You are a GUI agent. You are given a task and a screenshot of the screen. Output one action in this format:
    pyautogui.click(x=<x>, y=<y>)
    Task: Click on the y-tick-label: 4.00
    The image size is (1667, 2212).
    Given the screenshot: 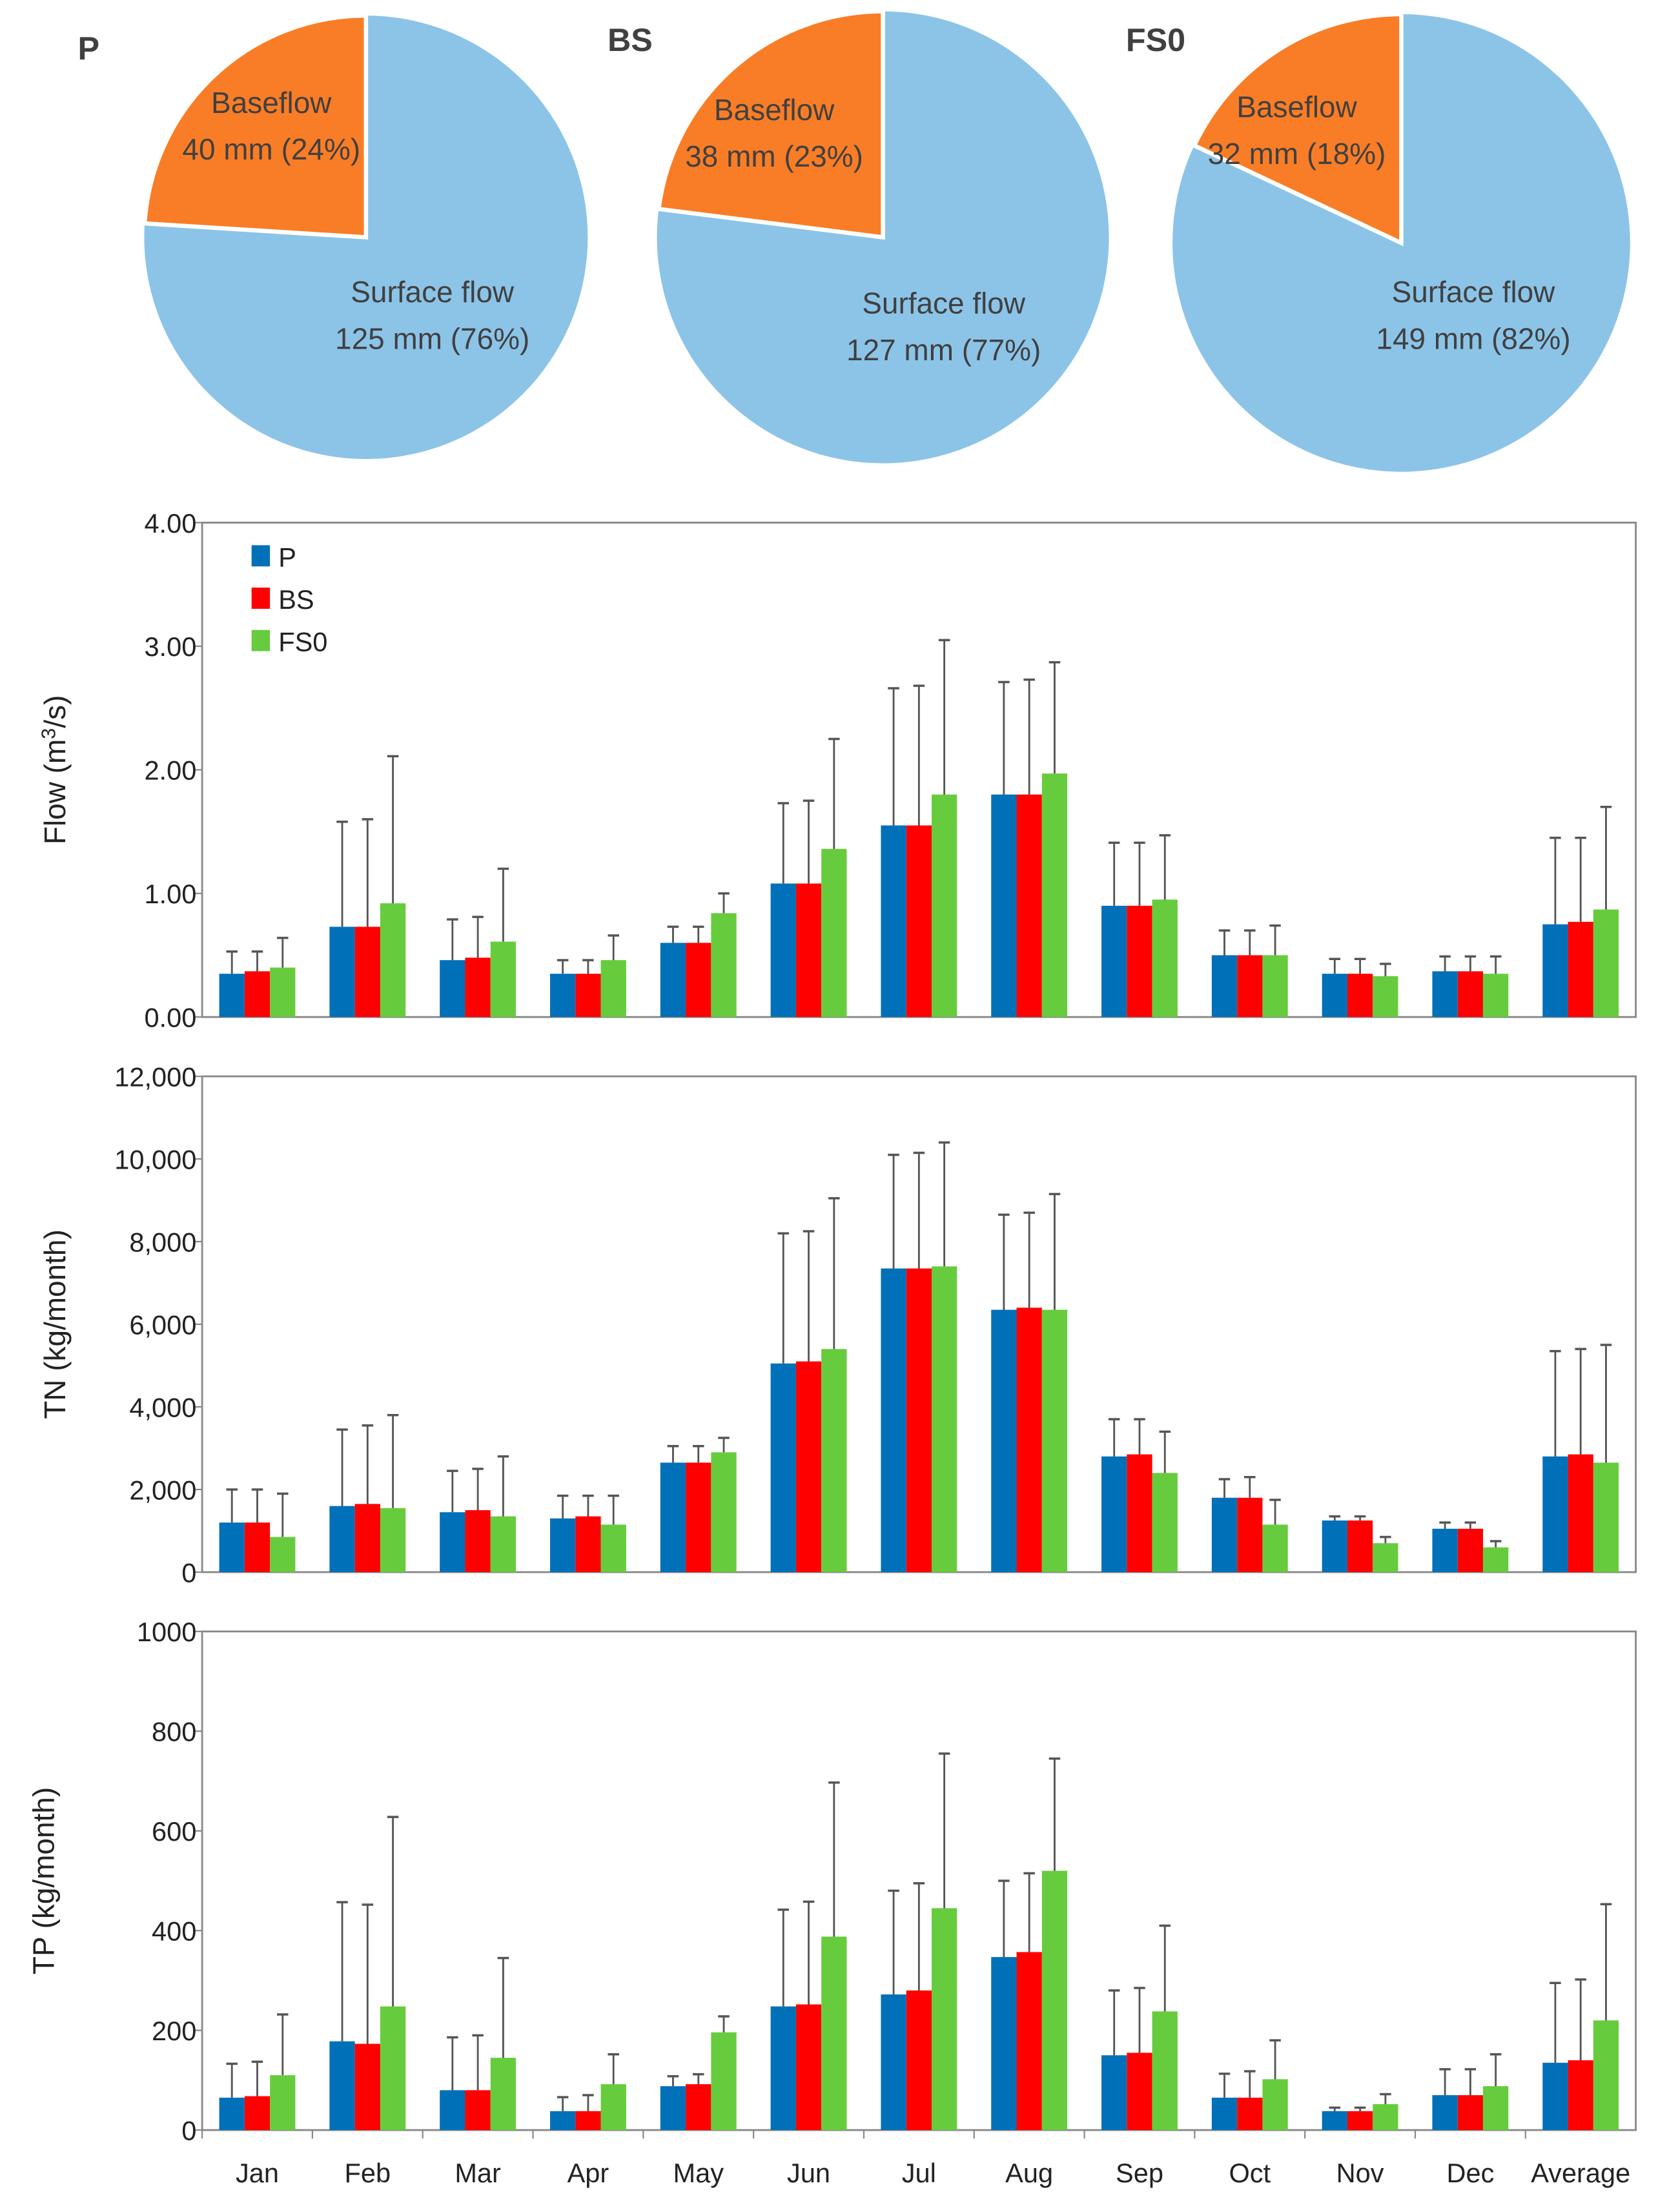 What is the action you would take?
    pyautogui.click(x=170, y=523)
    